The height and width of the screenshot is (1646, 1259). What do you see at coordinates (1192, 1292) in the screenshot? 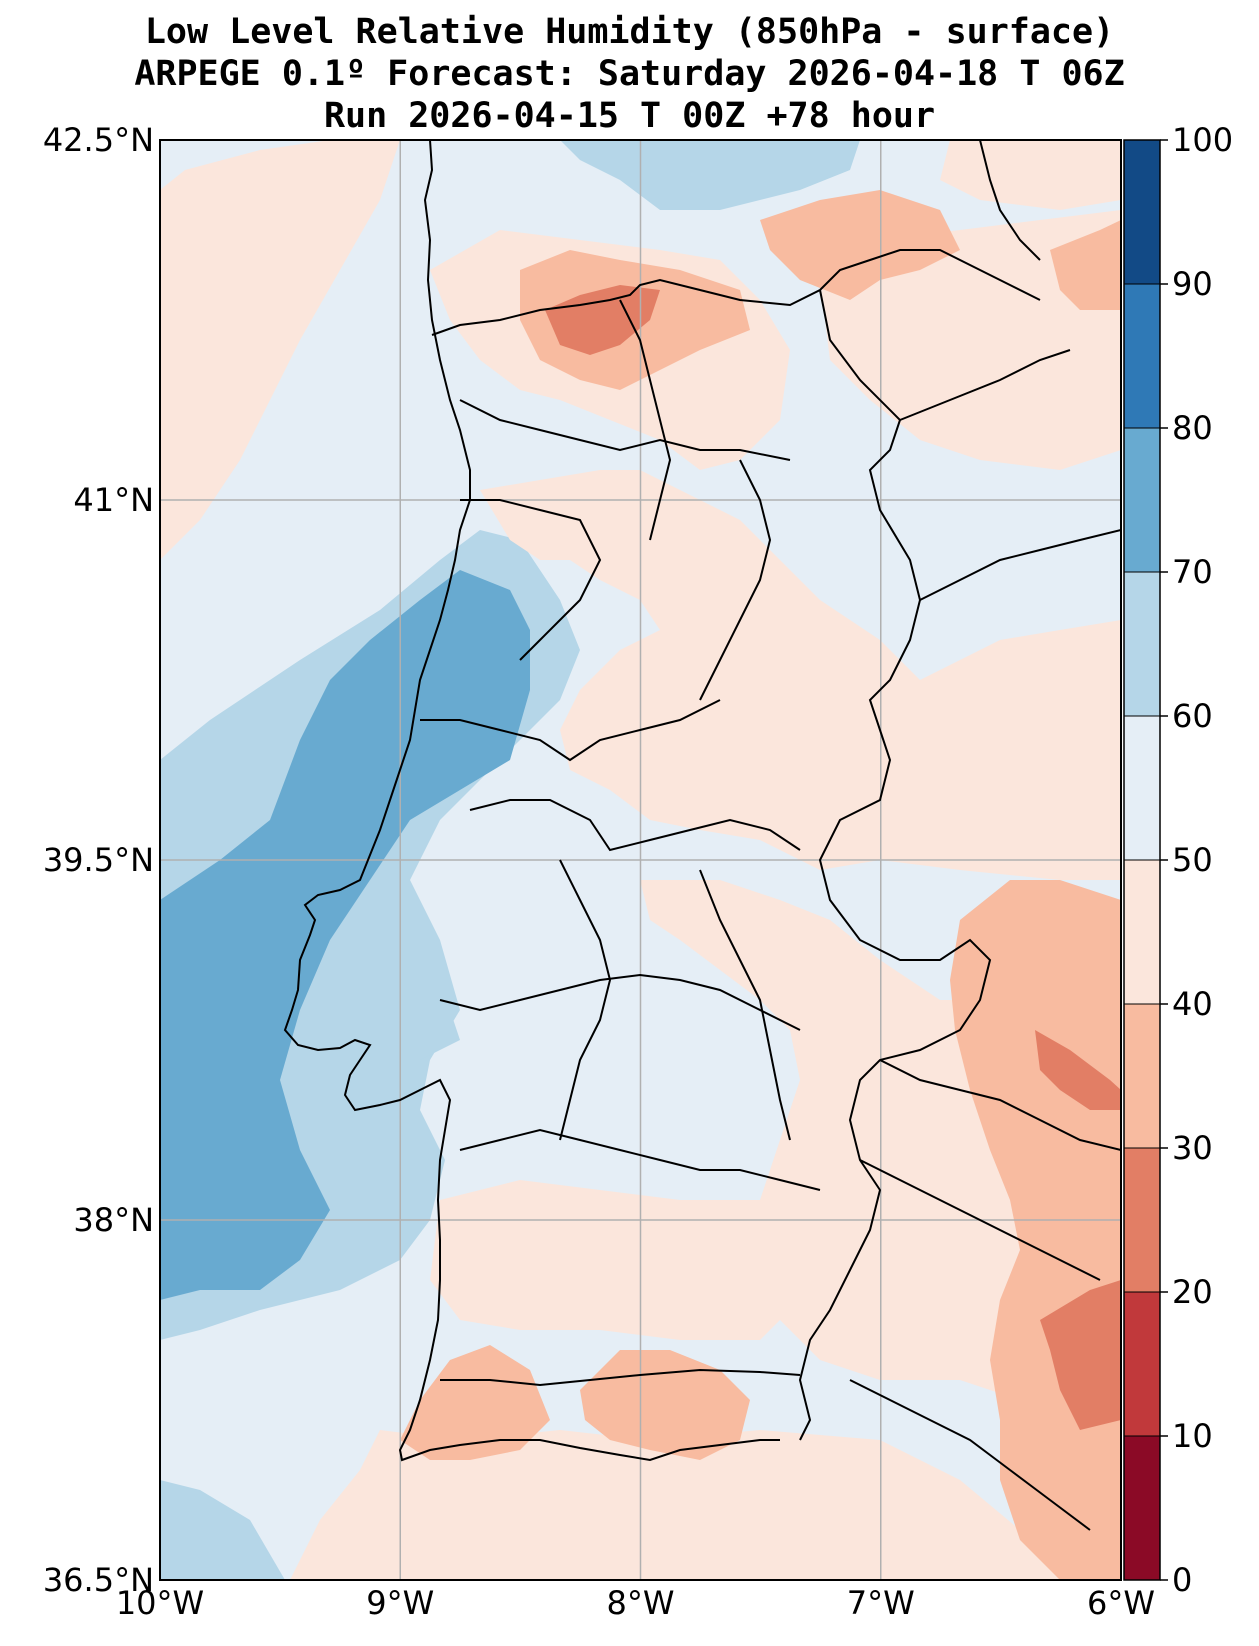
I see `colorbar-label-20: 20` at bounding box center [1192, 1292].